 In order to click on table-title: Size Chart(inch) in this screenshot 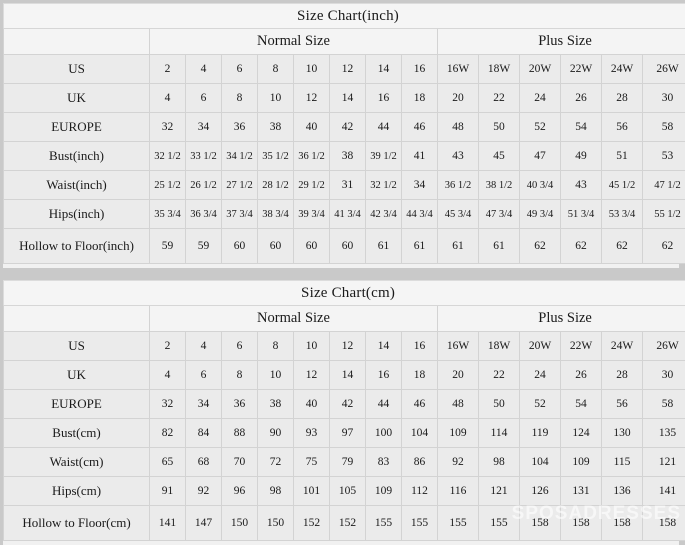, I will do `click(344, 16)`.